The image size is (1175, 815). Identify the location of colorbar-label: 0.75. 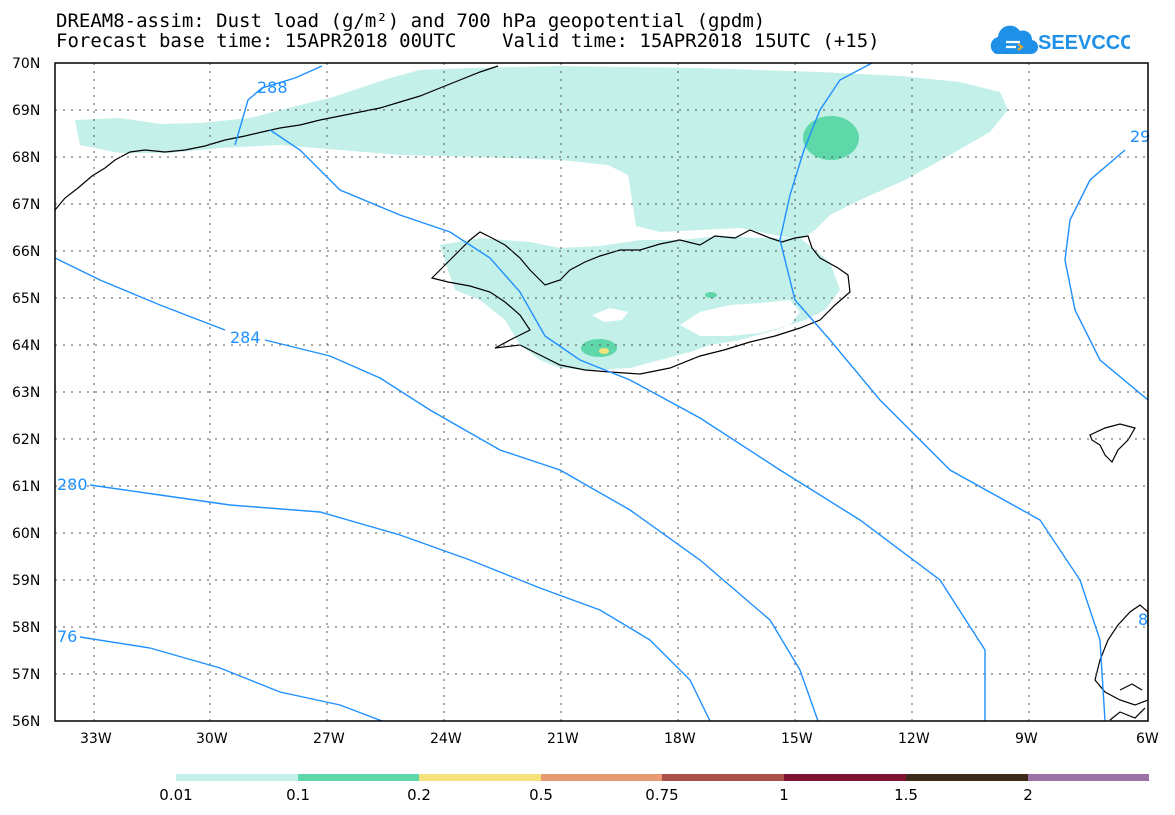
(662, 795).